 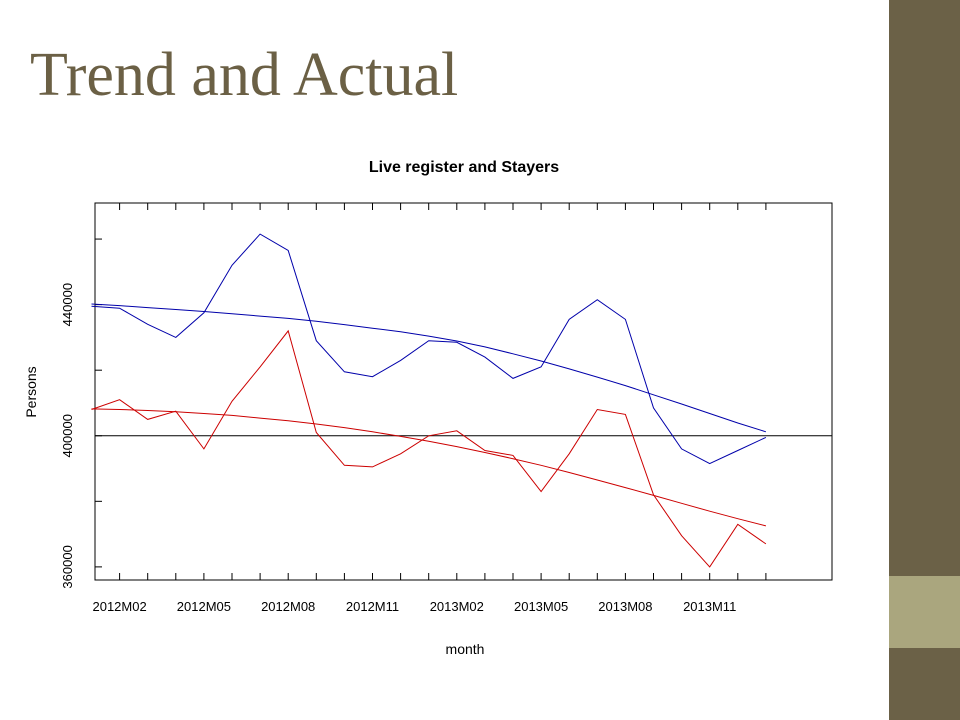 What do you see at coordinates (625, 606) in the screenshot?
I see `x-tick-label: 2013M08` at bounding box center [625, 606].